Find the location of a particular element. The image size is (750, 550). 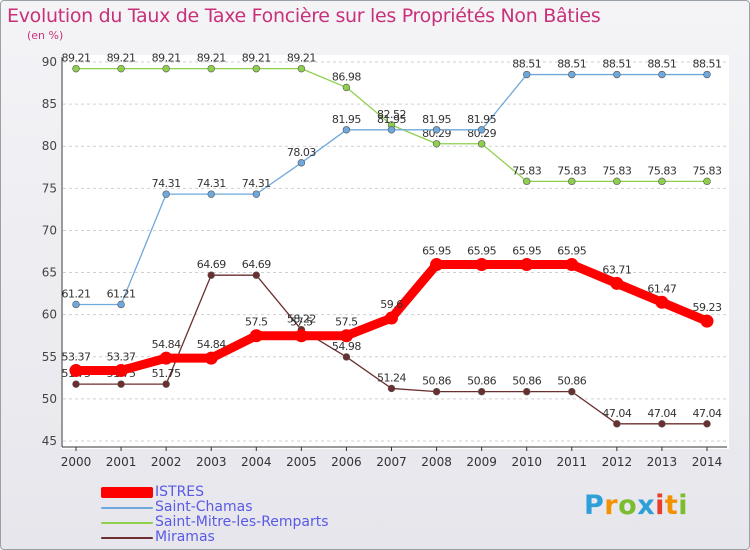

x-tick-label: 2013 is located at coordinates (662, 462).